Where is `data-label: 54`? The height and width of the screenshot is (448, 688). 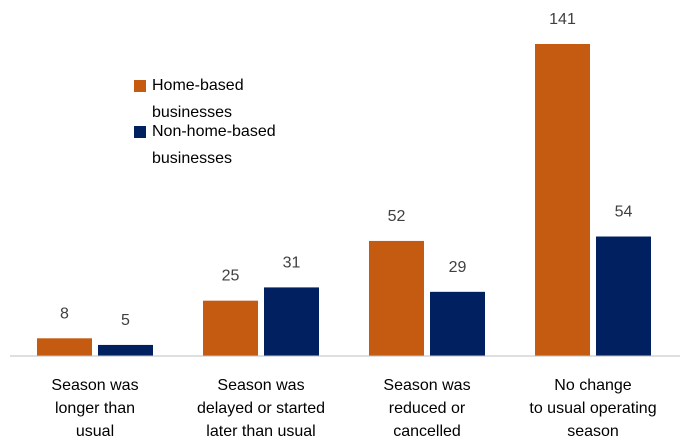 data-label: 54 is located at coordinates (624, 212).